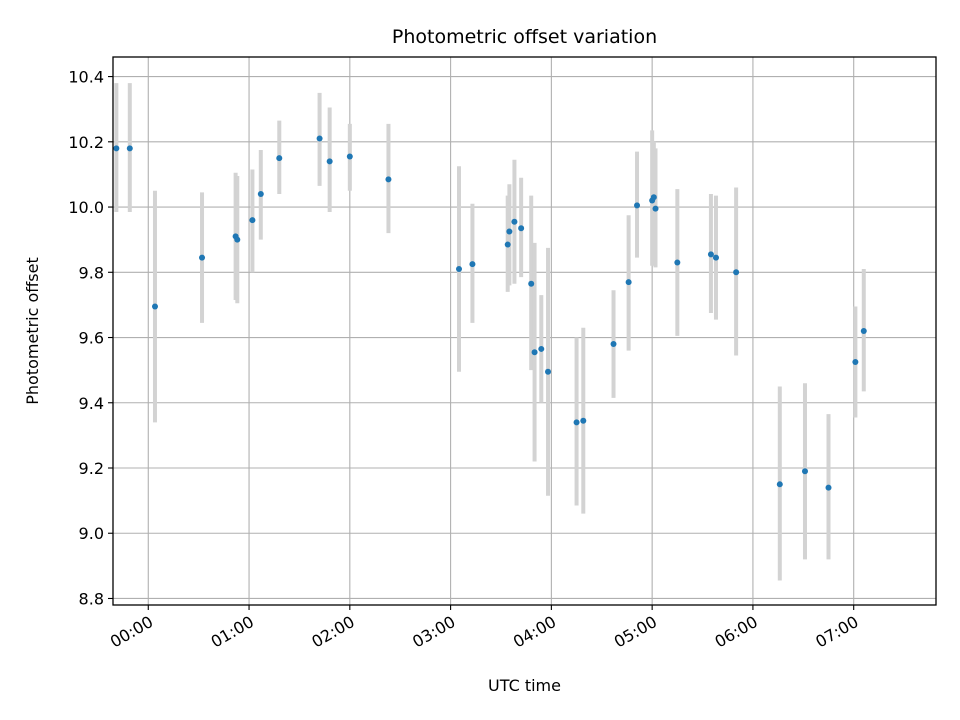 This screenshot has width=960, height=720. Describe the element at coordinates (91, 403) in the screenshot. I see `y-tick-label: 9.4` at that location.